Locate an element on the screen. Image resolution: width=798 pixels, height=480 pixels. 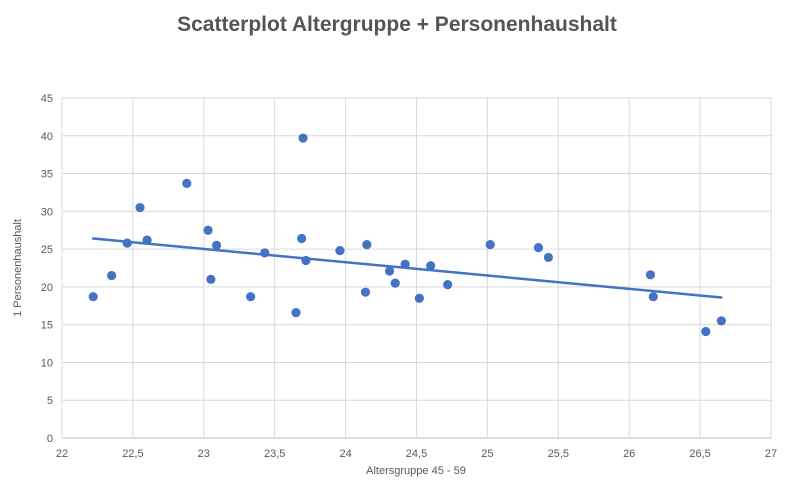
x-tick-label: 22 is located at coordinates (62, 454).